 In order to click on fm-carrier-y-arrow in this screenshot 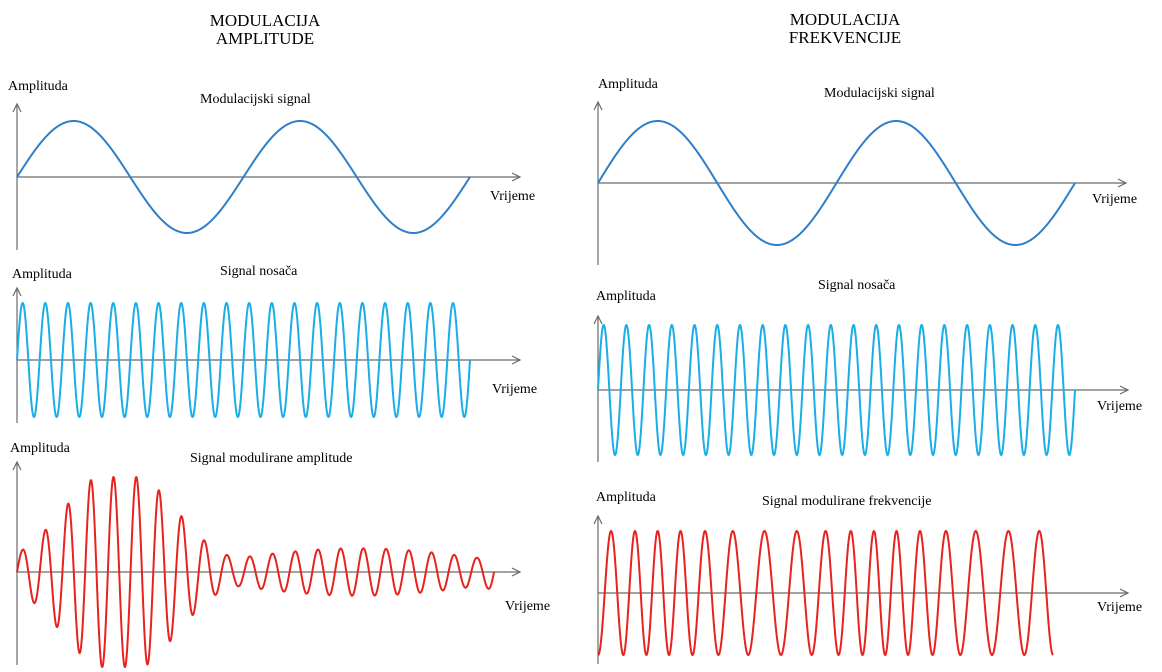, I will do `click(598, 319)`.